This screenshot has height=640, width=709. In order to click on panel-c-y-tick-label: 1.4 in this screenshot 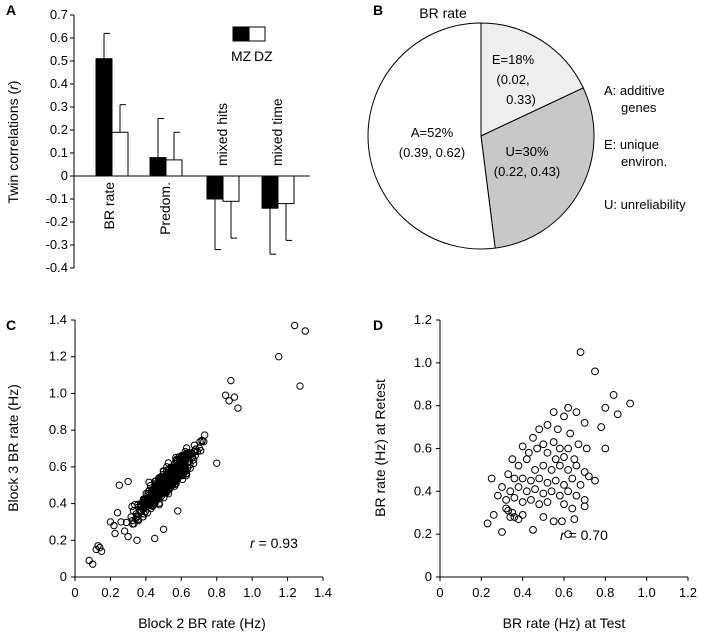, I will do `click(58, 319)`.